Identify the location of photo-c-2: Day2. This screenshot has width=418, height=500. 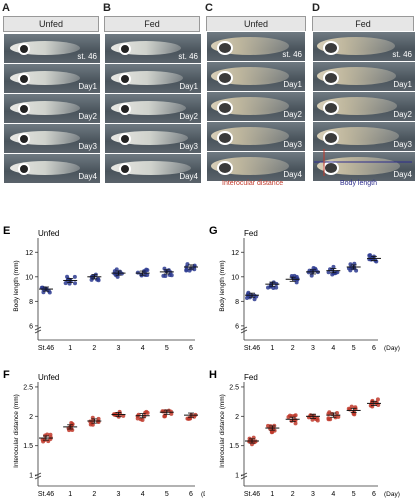
(256, 106).